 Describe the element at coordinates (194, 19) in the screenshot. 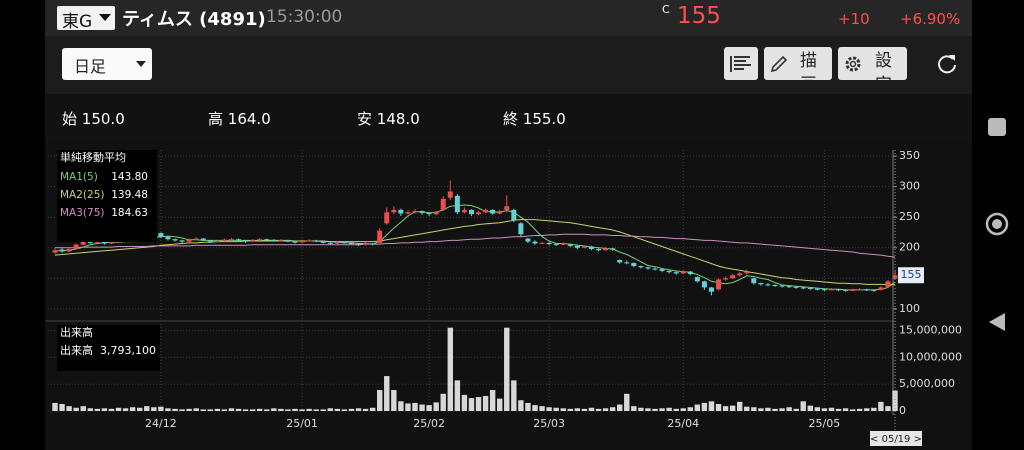

I see `stock-name: ティムス (4891)` at that location.